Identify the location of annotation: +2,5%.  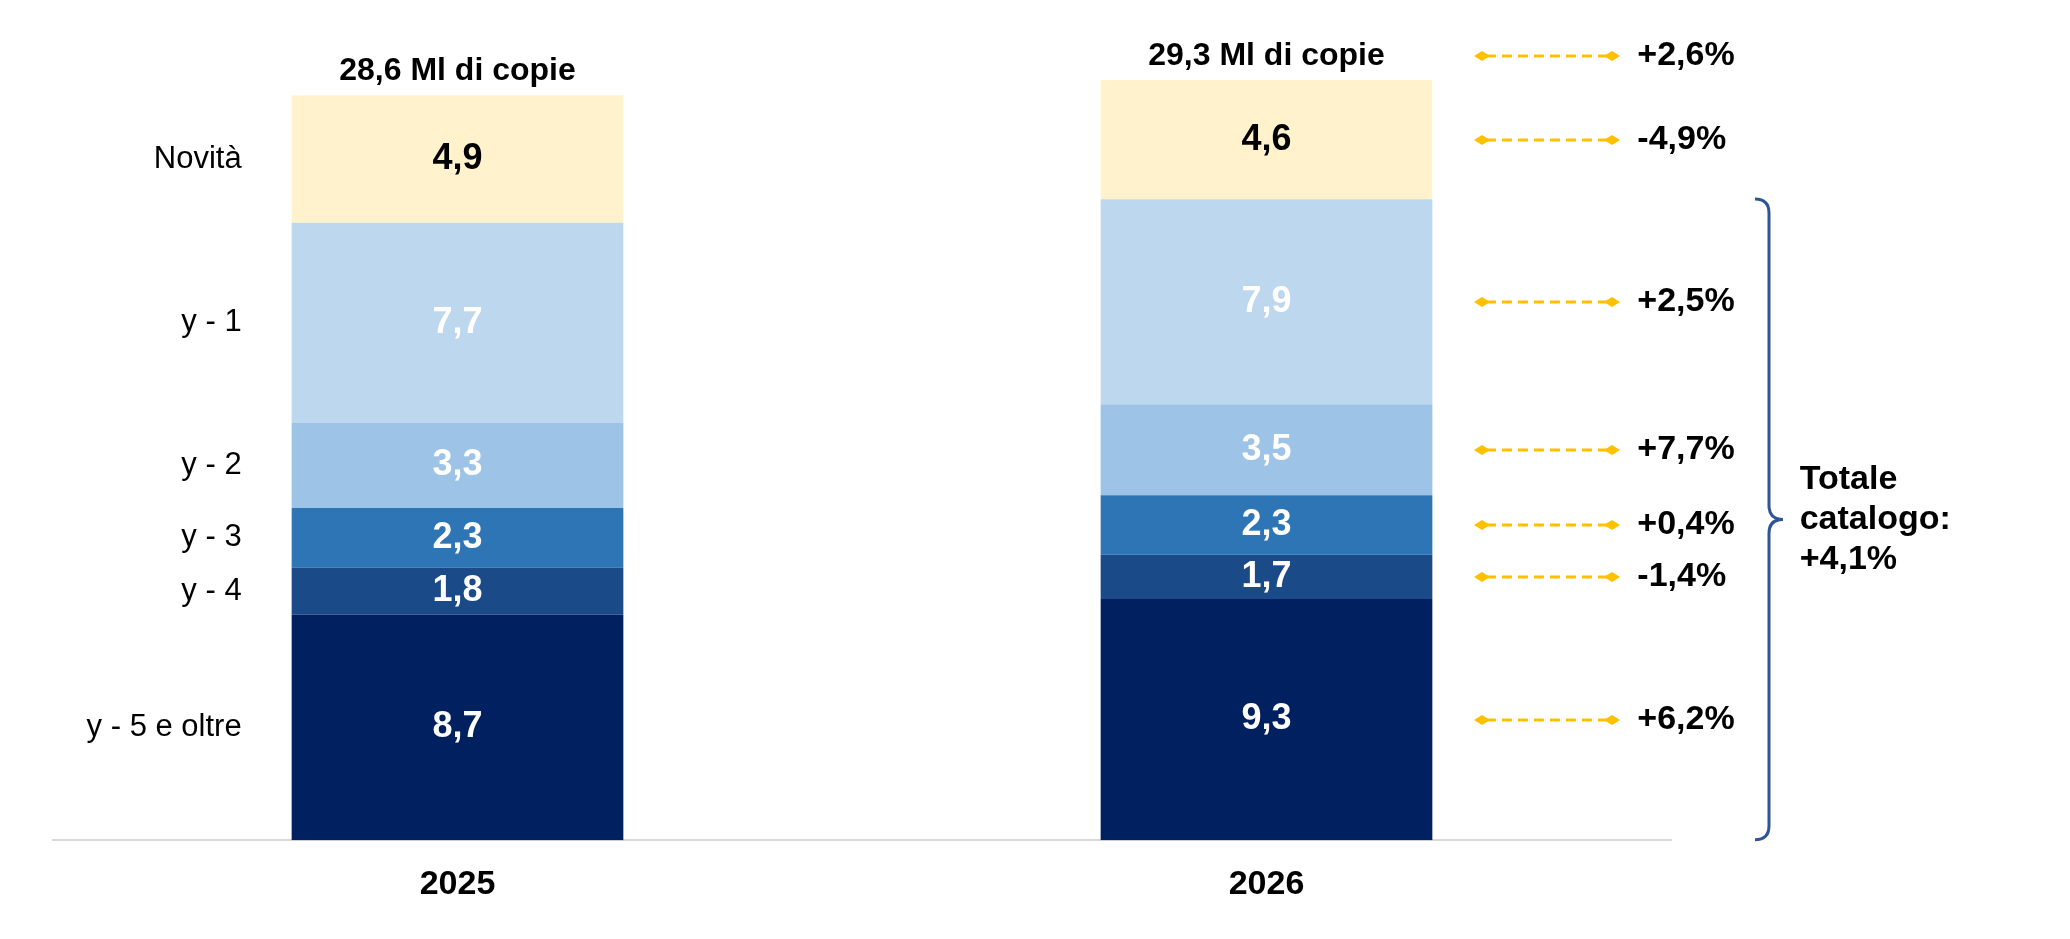
(1686, 299).